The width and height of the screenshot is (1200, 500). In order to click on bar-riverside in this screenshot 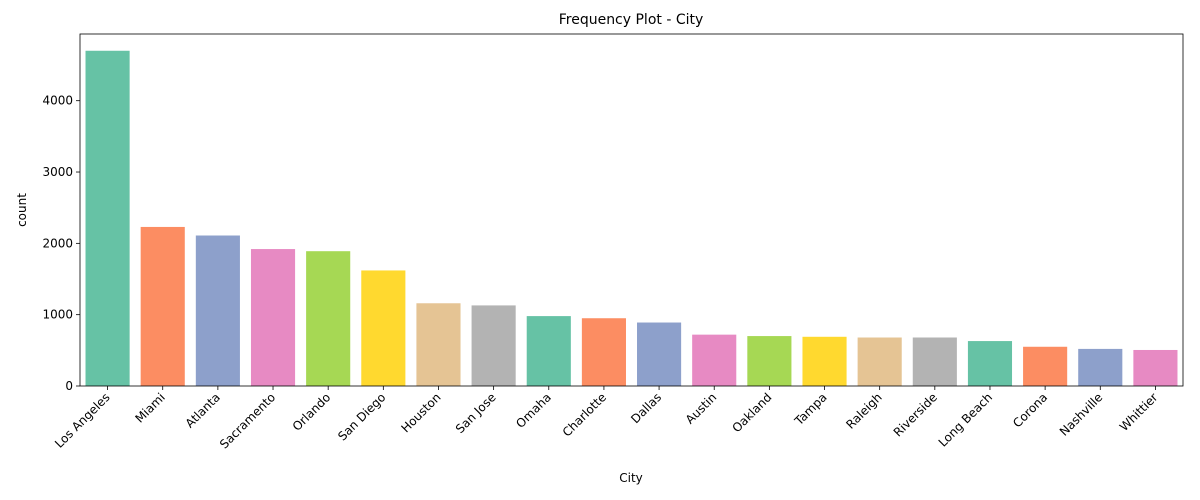, I will do `click(934, 361)`.